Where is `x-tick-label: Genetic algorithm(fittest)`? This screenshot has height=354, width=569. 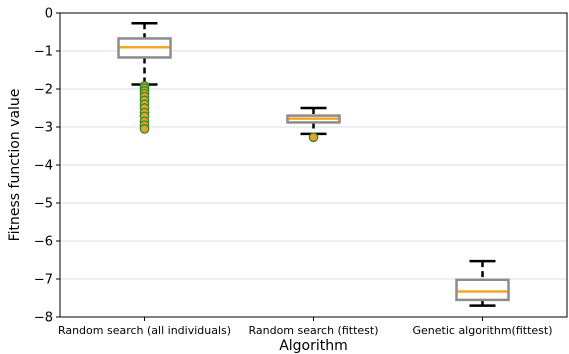
x-tick-label: Genetic algorithm(fittest) is located at coordinates (483, 330).